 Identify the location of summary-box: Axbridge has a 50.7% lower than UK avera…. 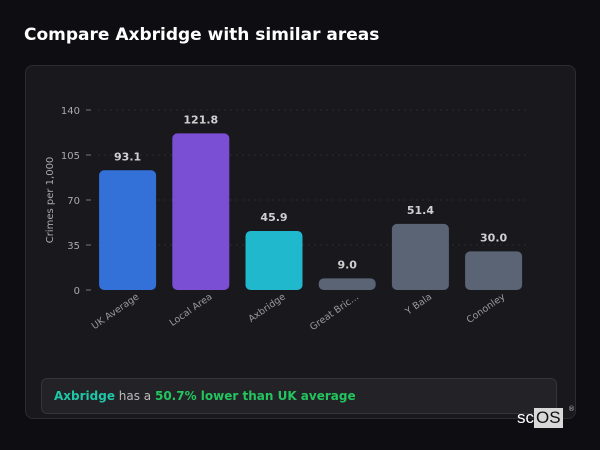
(299, 396).